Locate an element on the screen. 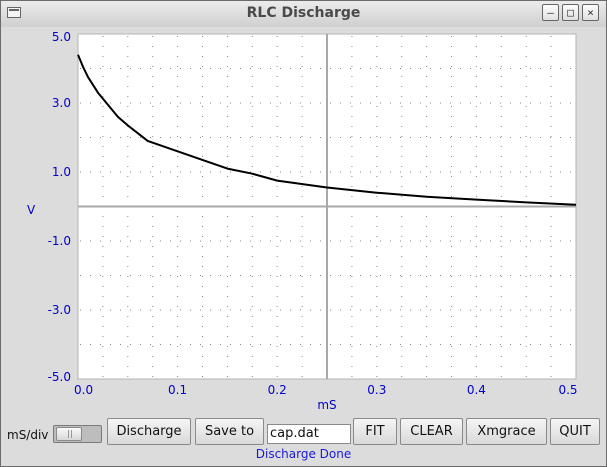 The width and height of the screenshot is (607, 467). xmgrace-button: Xmgrace is located at coordinates (506, 431).